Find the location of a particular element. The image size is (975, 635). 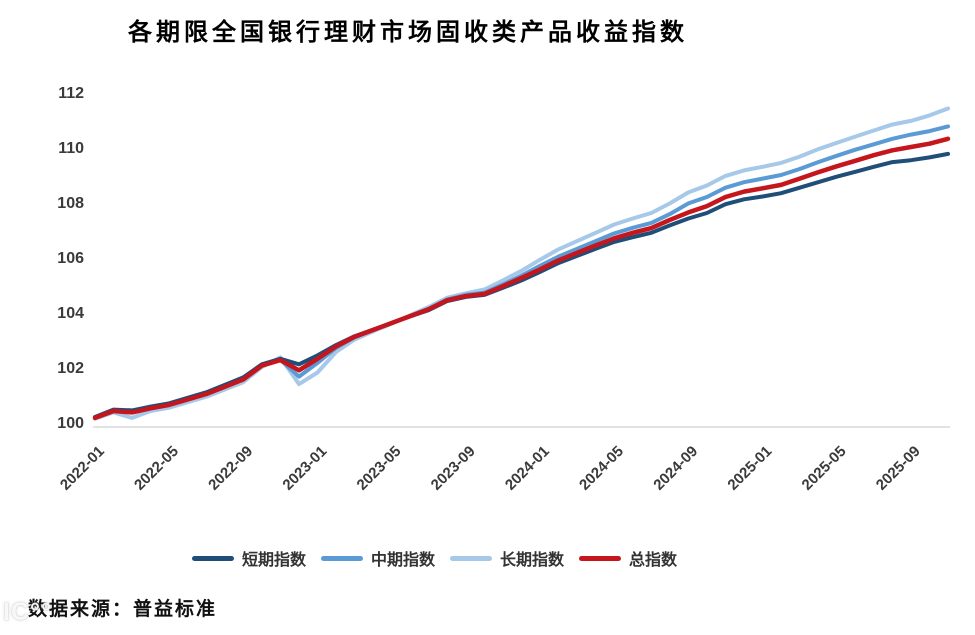

y-axis-labels: 100 102 104 106 108 110 112 is located at coordinates (70, 258).